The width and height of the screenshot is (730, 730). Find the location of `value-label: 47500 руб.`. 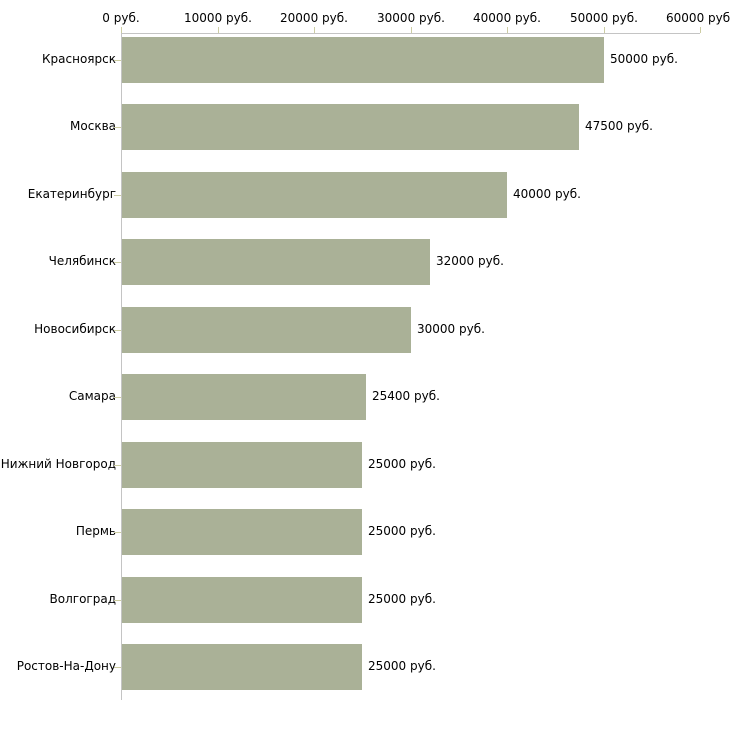

value-label: 47500 руб. is located at coordinates (619, 126).